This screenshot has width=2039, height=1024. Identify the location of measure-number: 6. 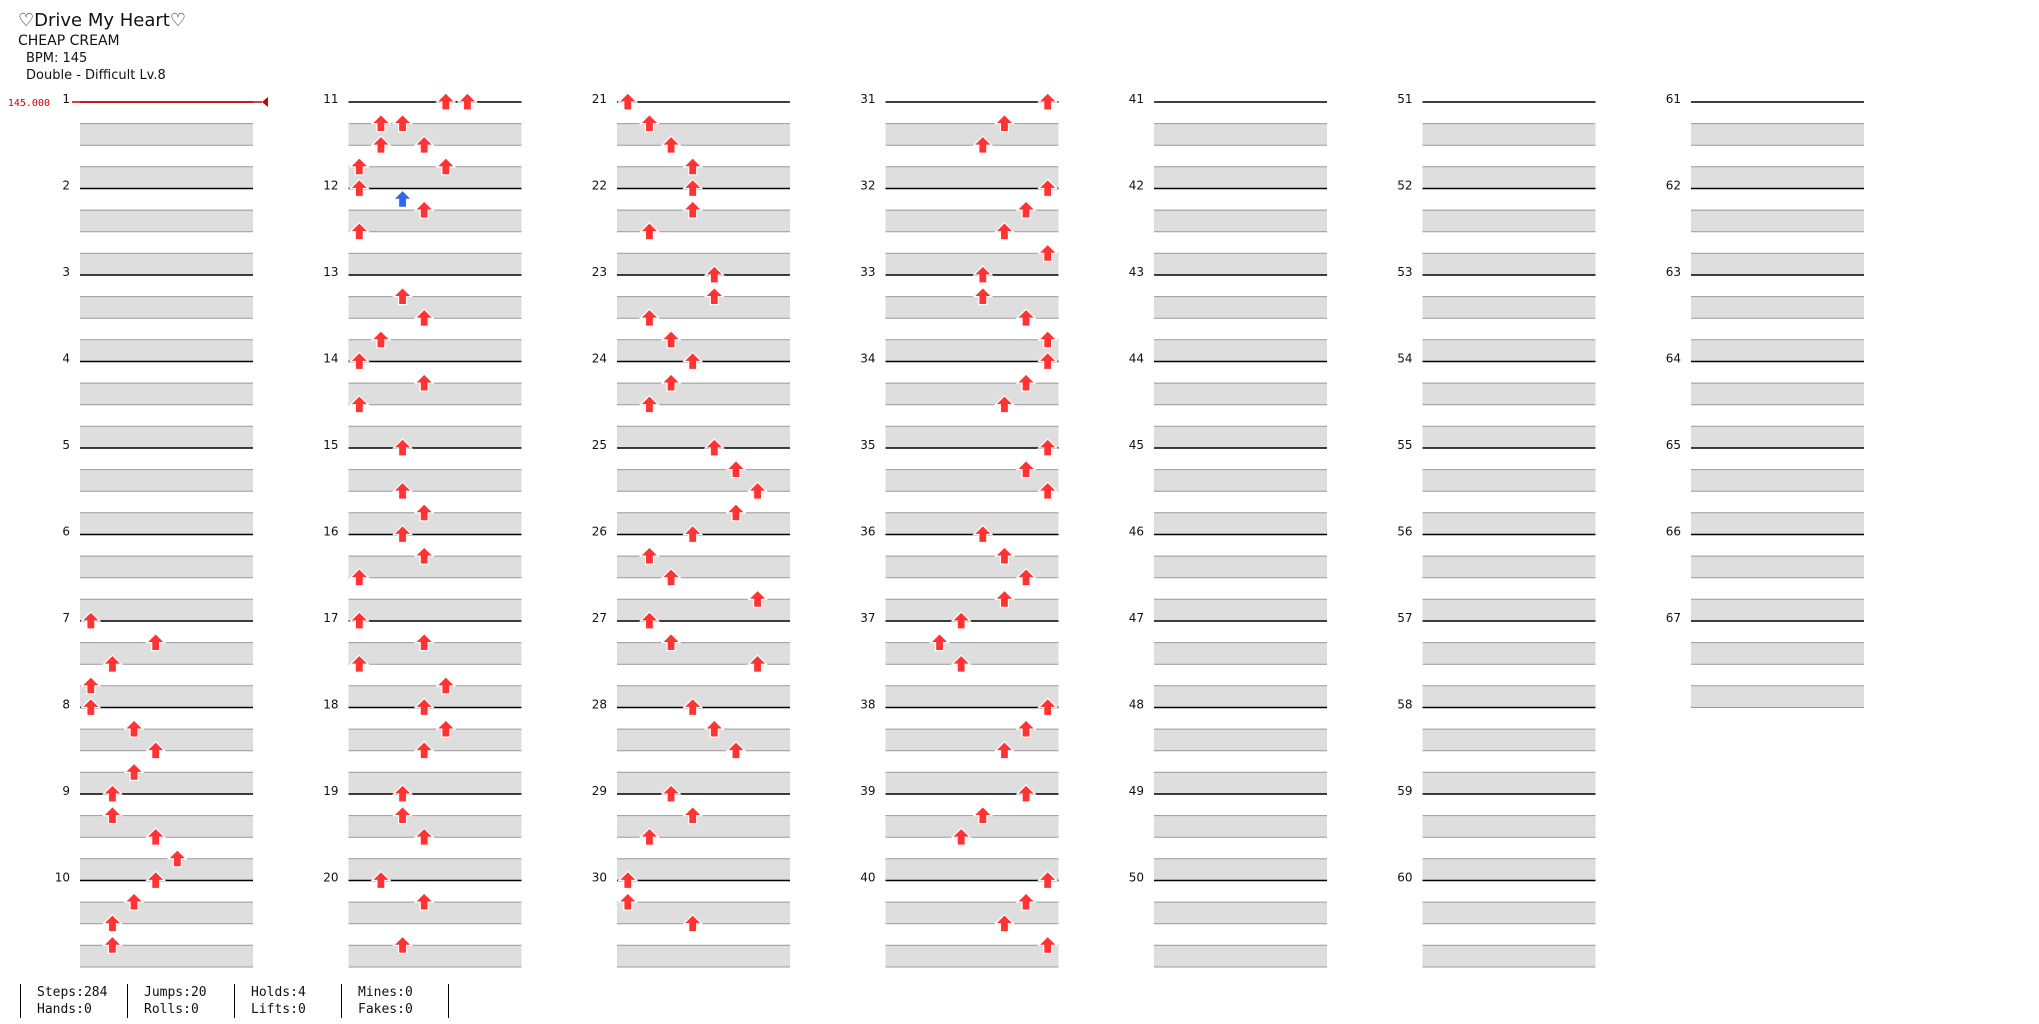
(66, 532).